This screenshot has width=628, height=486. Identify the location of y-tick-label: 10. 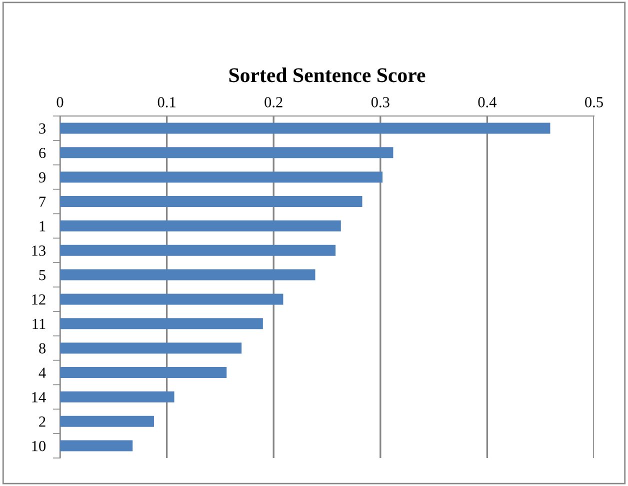
(39, 446).